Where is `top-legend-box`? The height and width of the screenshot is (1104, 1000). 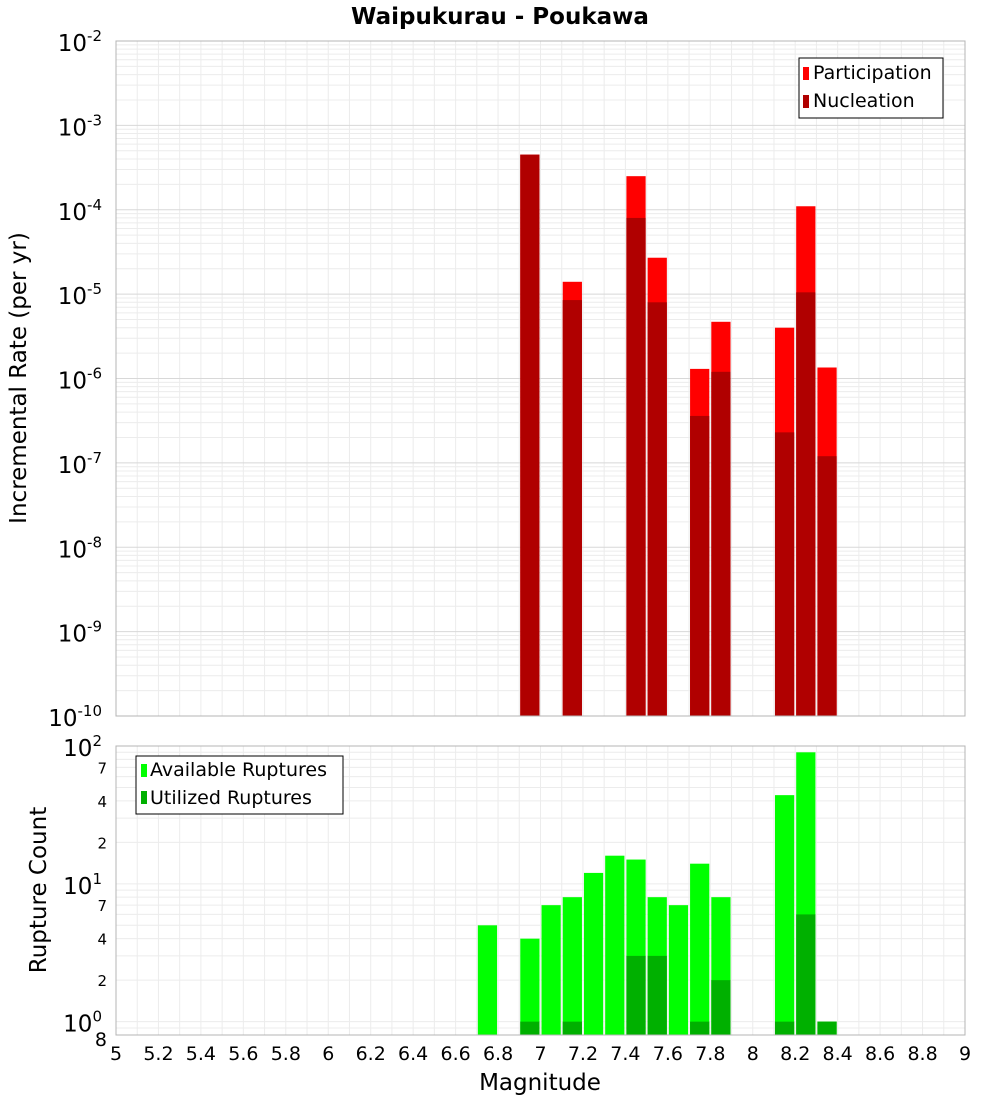
top-legend-box is located at coordinates (871, 88).